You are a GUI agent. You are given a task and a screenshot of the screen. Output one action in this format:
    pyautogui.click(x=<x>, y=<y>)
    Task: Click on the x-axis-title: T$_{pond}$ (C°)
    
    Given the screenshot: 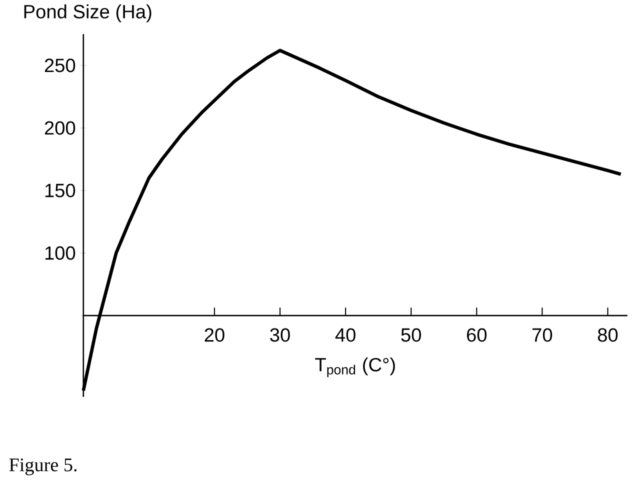 What is the action you would take?
    pyautogui.click(x=355, y=367)
    